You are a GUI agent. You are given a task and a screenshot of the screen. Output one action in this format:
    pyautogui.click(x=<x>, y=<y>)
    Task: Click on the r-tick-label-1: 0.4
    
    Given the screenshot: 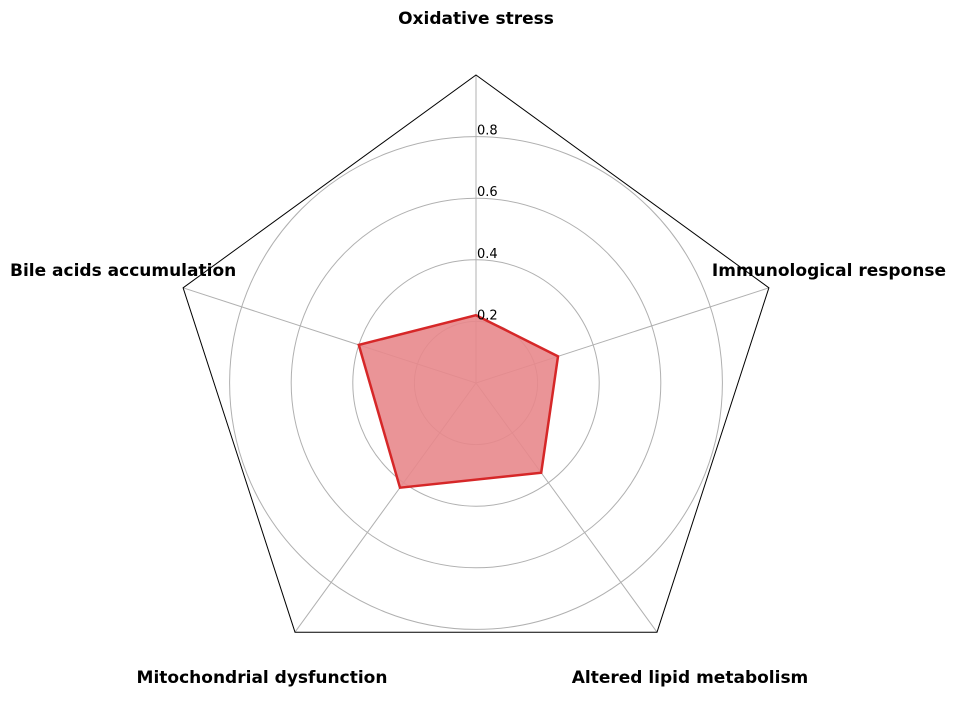 What is the action you would take?
    pyautogui.click(x=487, y=254)
    